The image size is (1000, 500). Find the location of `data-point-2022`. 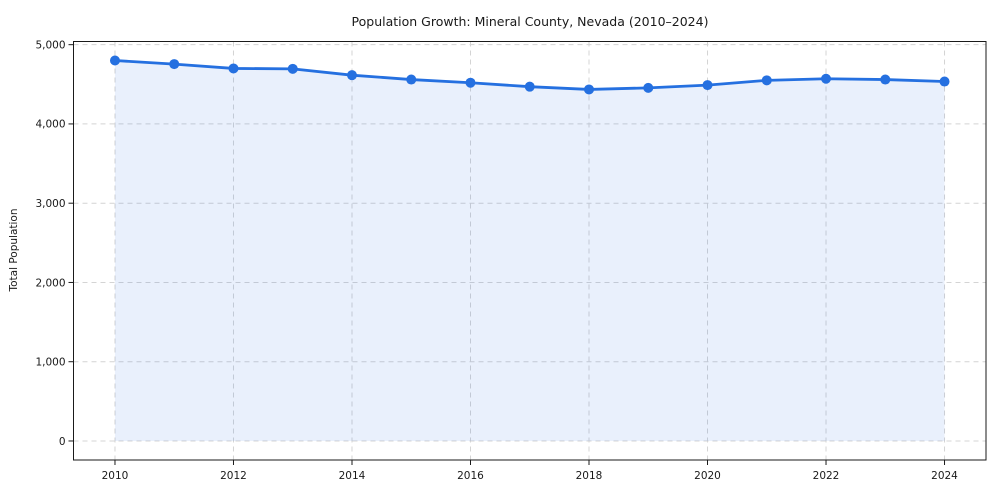

data-point-2022 is located at coordinates (826, 78).